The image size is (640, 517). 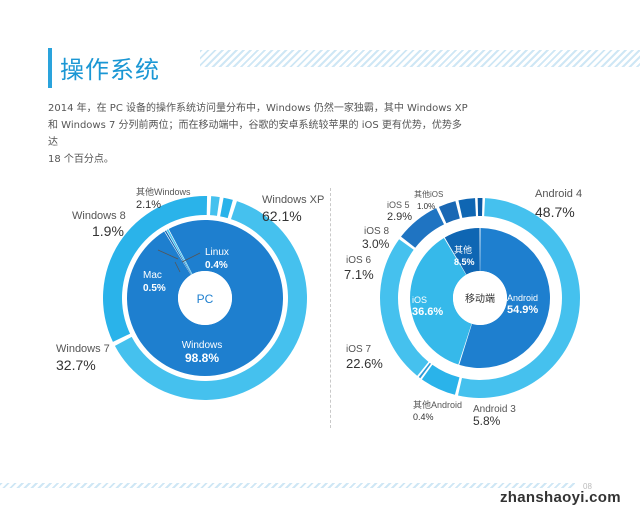 I want to click on pc-inner-slice-windows, so click(x=204, y=298).